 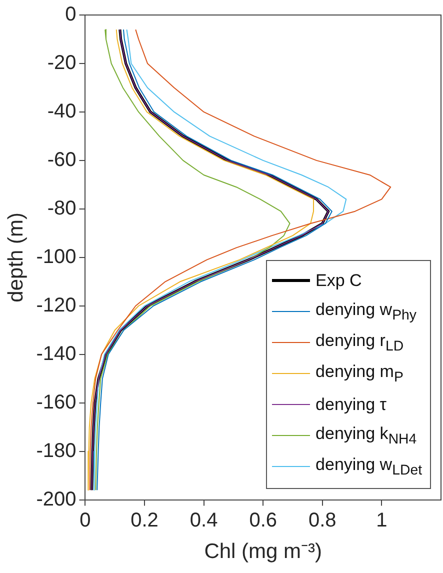 I want to click on y-tick-label: -100, so click(x=56, y=257).